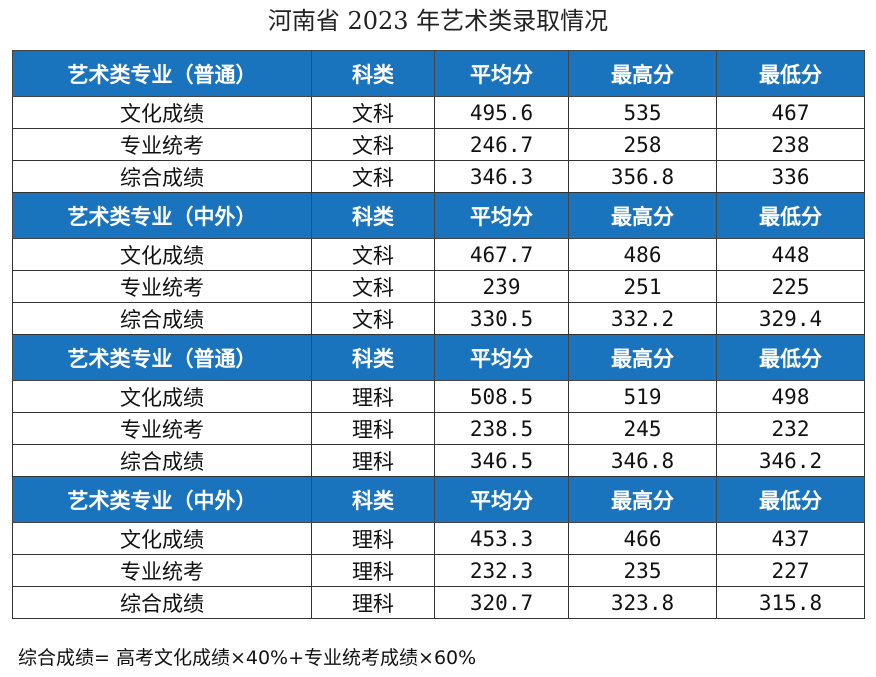 This screenshot has width=876, height=677. What do you see at coordinates (790, 286) in the screenshot?
I see `min-score-cell: 225` at bounding box center [790, 286].